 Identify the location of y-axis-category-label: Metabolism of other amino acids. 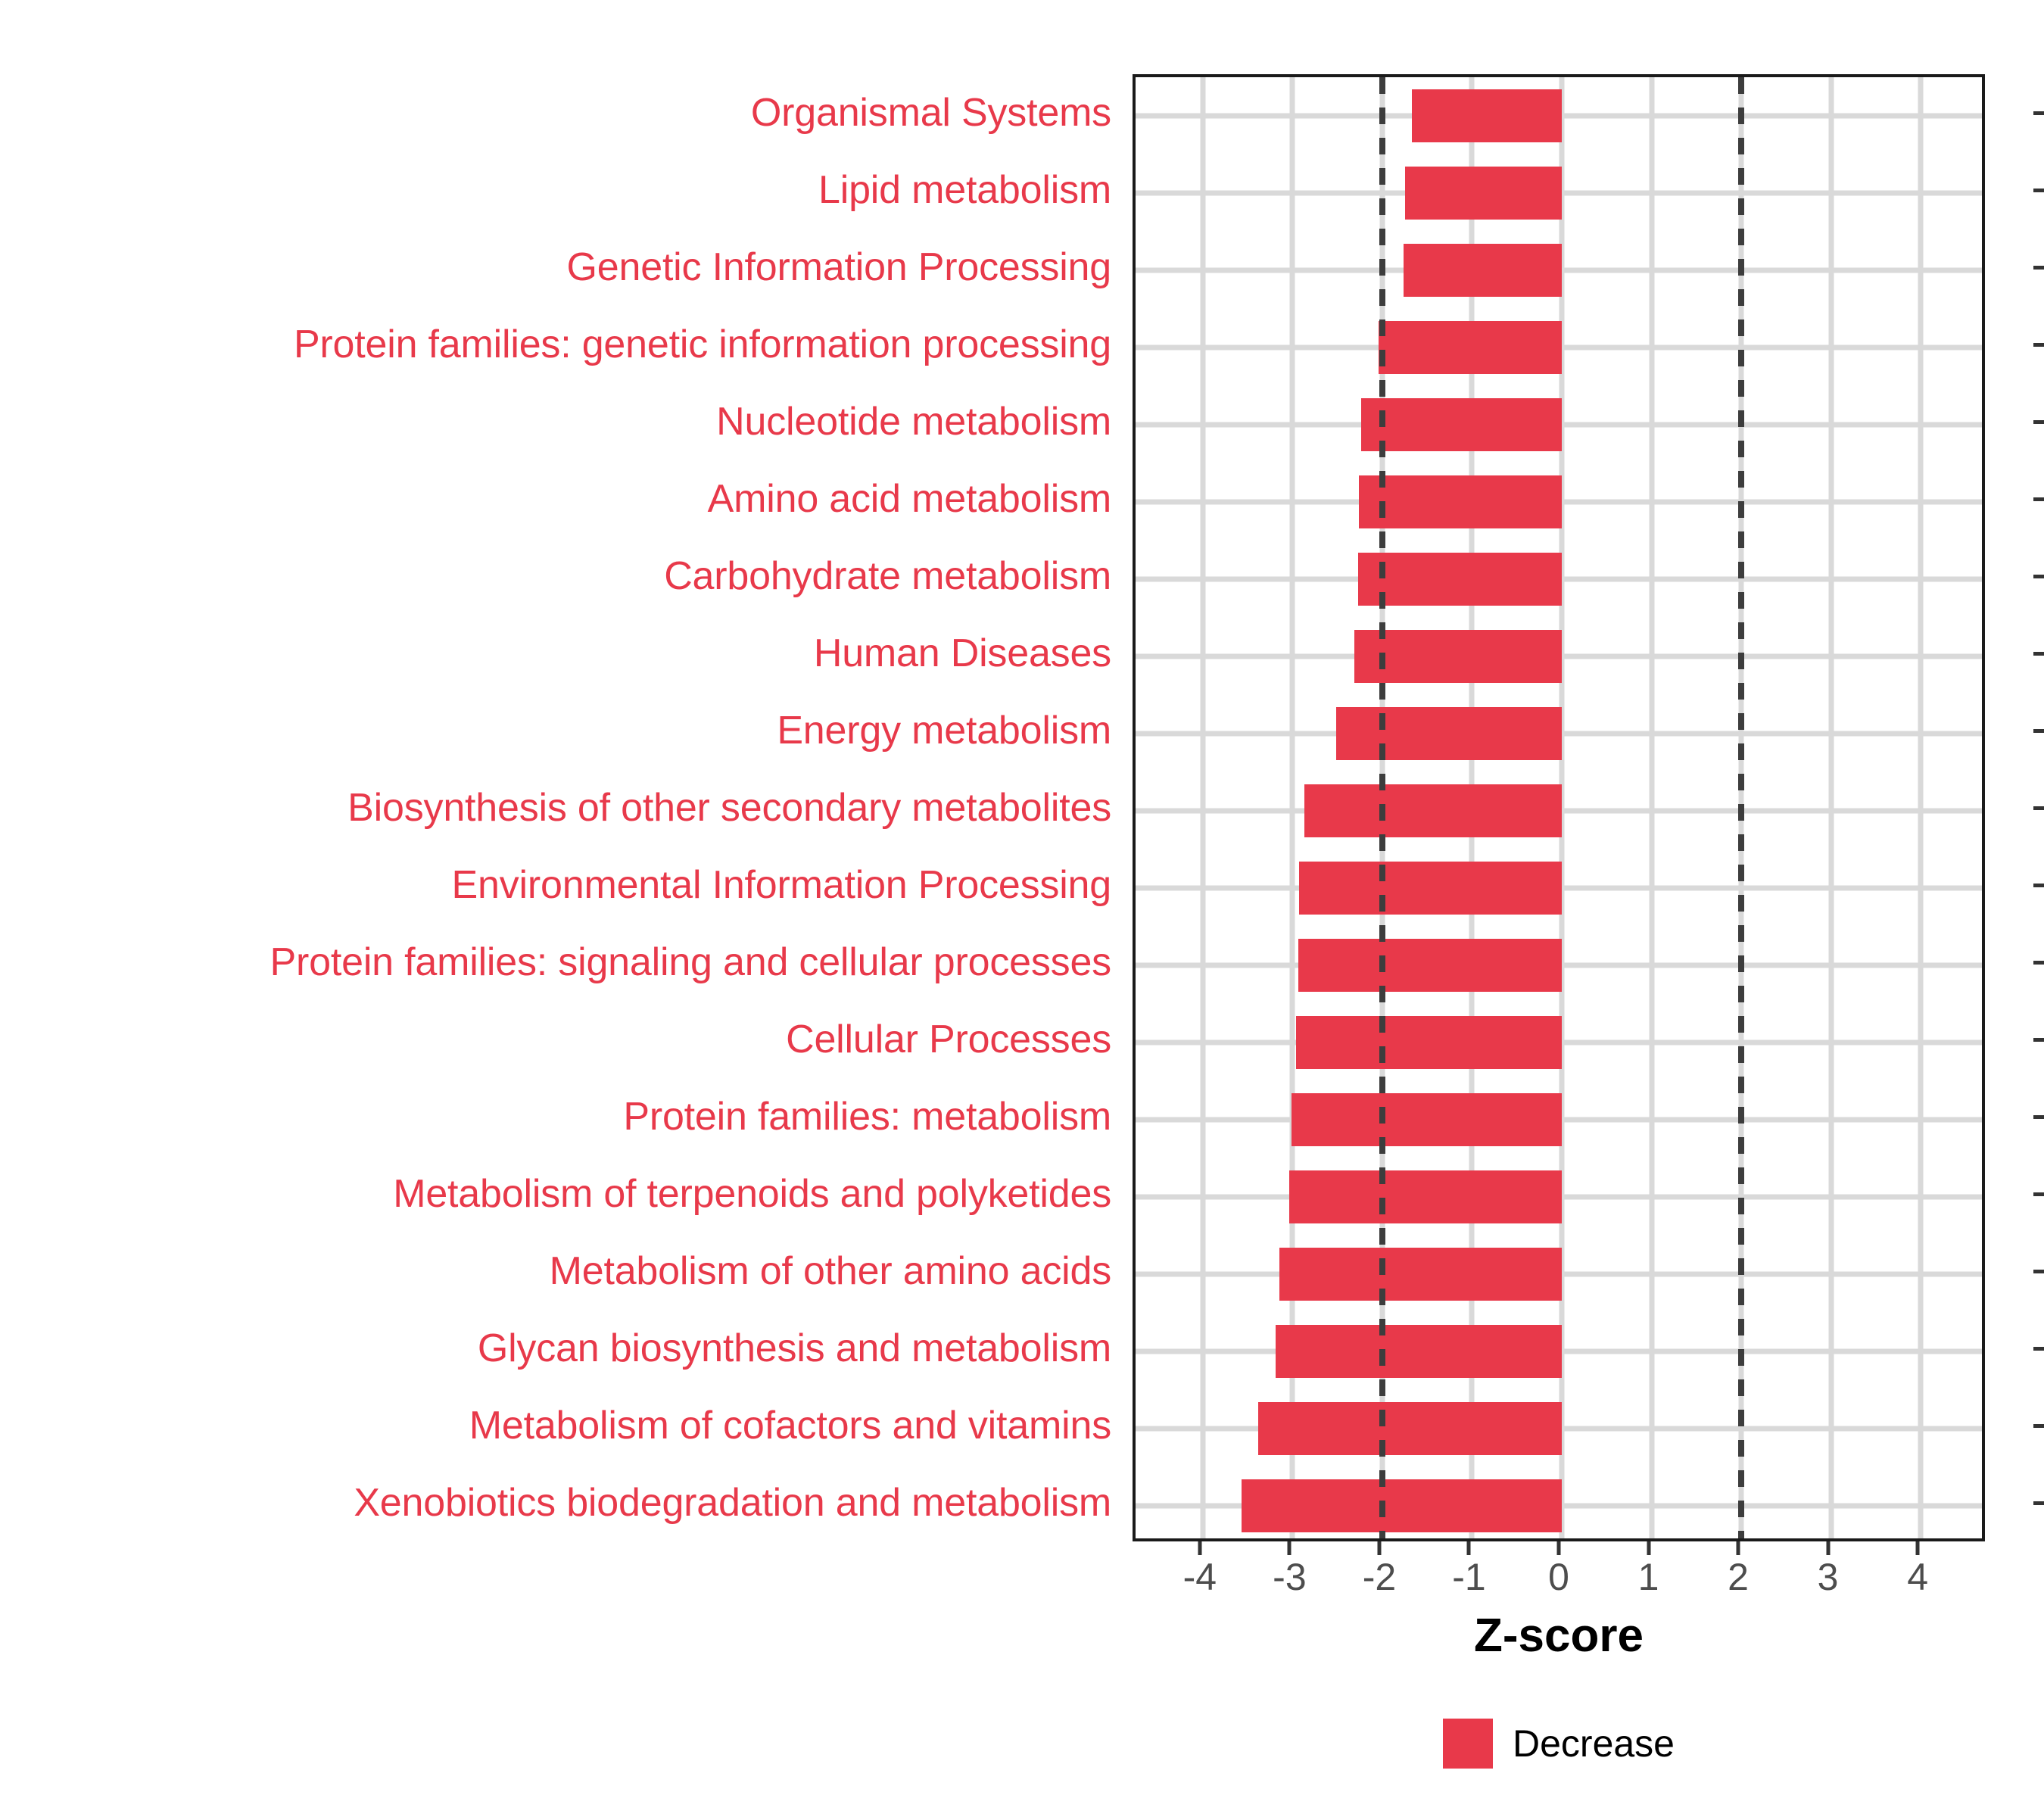
(561, 1271).